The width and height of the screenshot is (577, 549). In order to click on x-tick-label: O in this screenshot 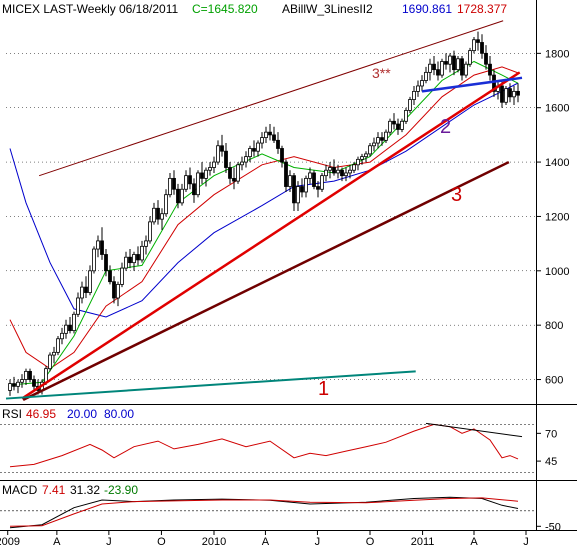, I will do `click(161, 542)`.